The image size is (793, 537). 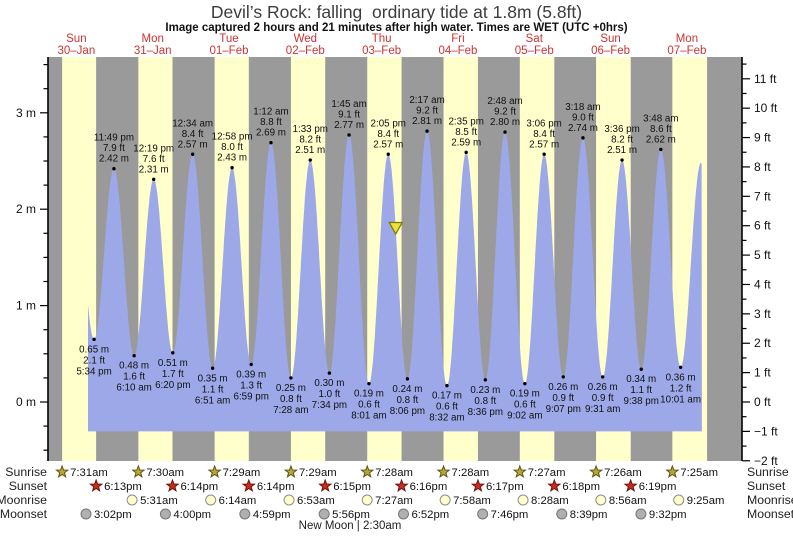 I want to click on left-axis-tick-label: 3 m, so click(x=26, y=113).